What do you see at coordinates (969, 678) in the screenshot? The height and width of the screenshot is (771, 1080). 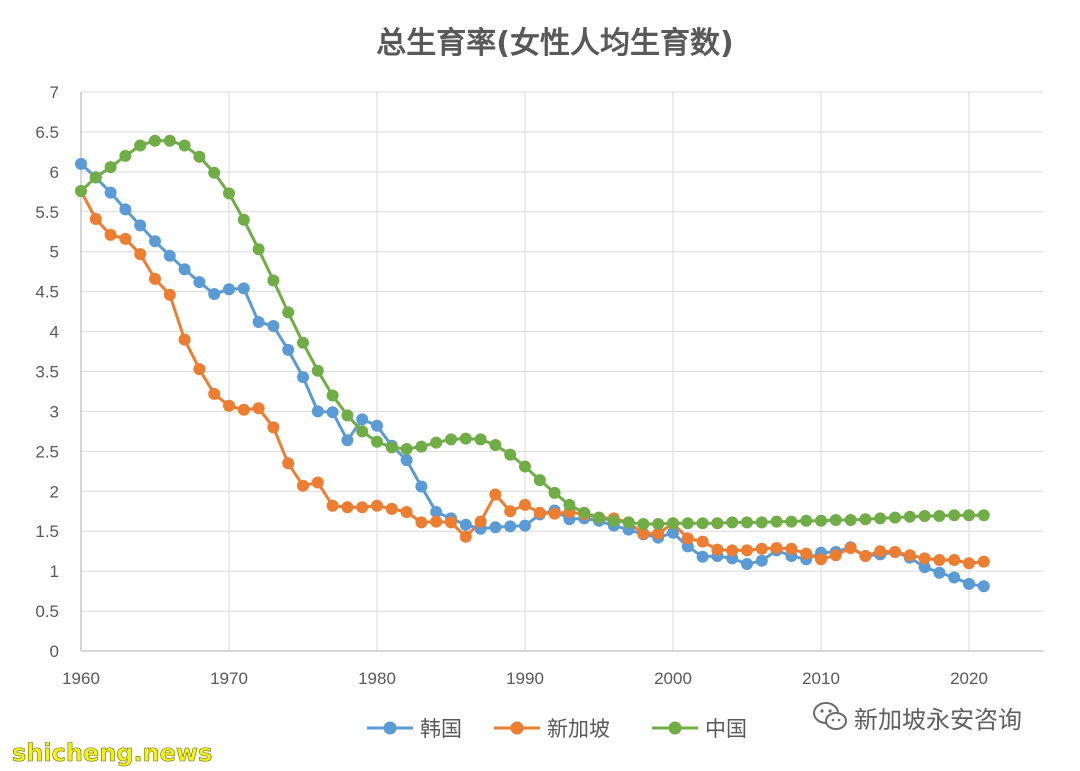 I see `x-tick-label: 2020` at bounding box center [969, 678].